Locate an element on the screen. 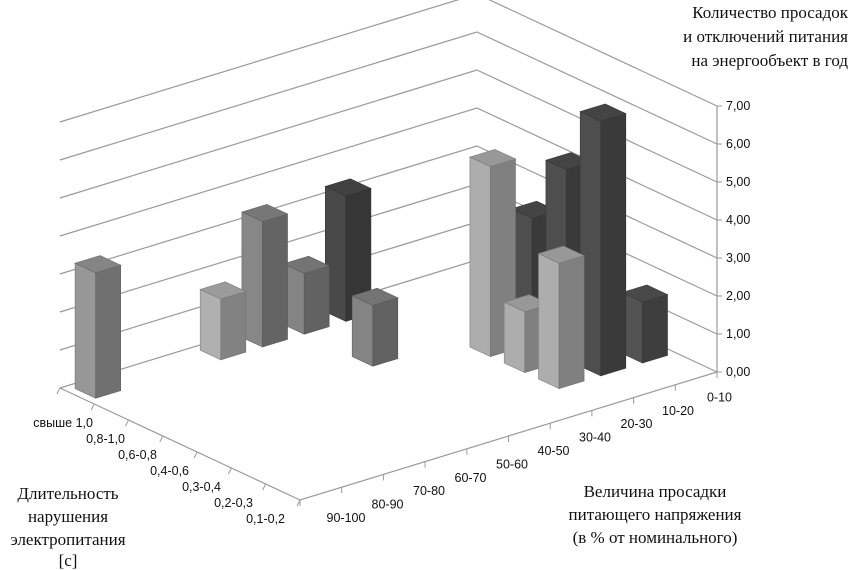 This screenshot has width=852, height=570. x-tick-label: 80-90 is located at coordinates (388, 505).